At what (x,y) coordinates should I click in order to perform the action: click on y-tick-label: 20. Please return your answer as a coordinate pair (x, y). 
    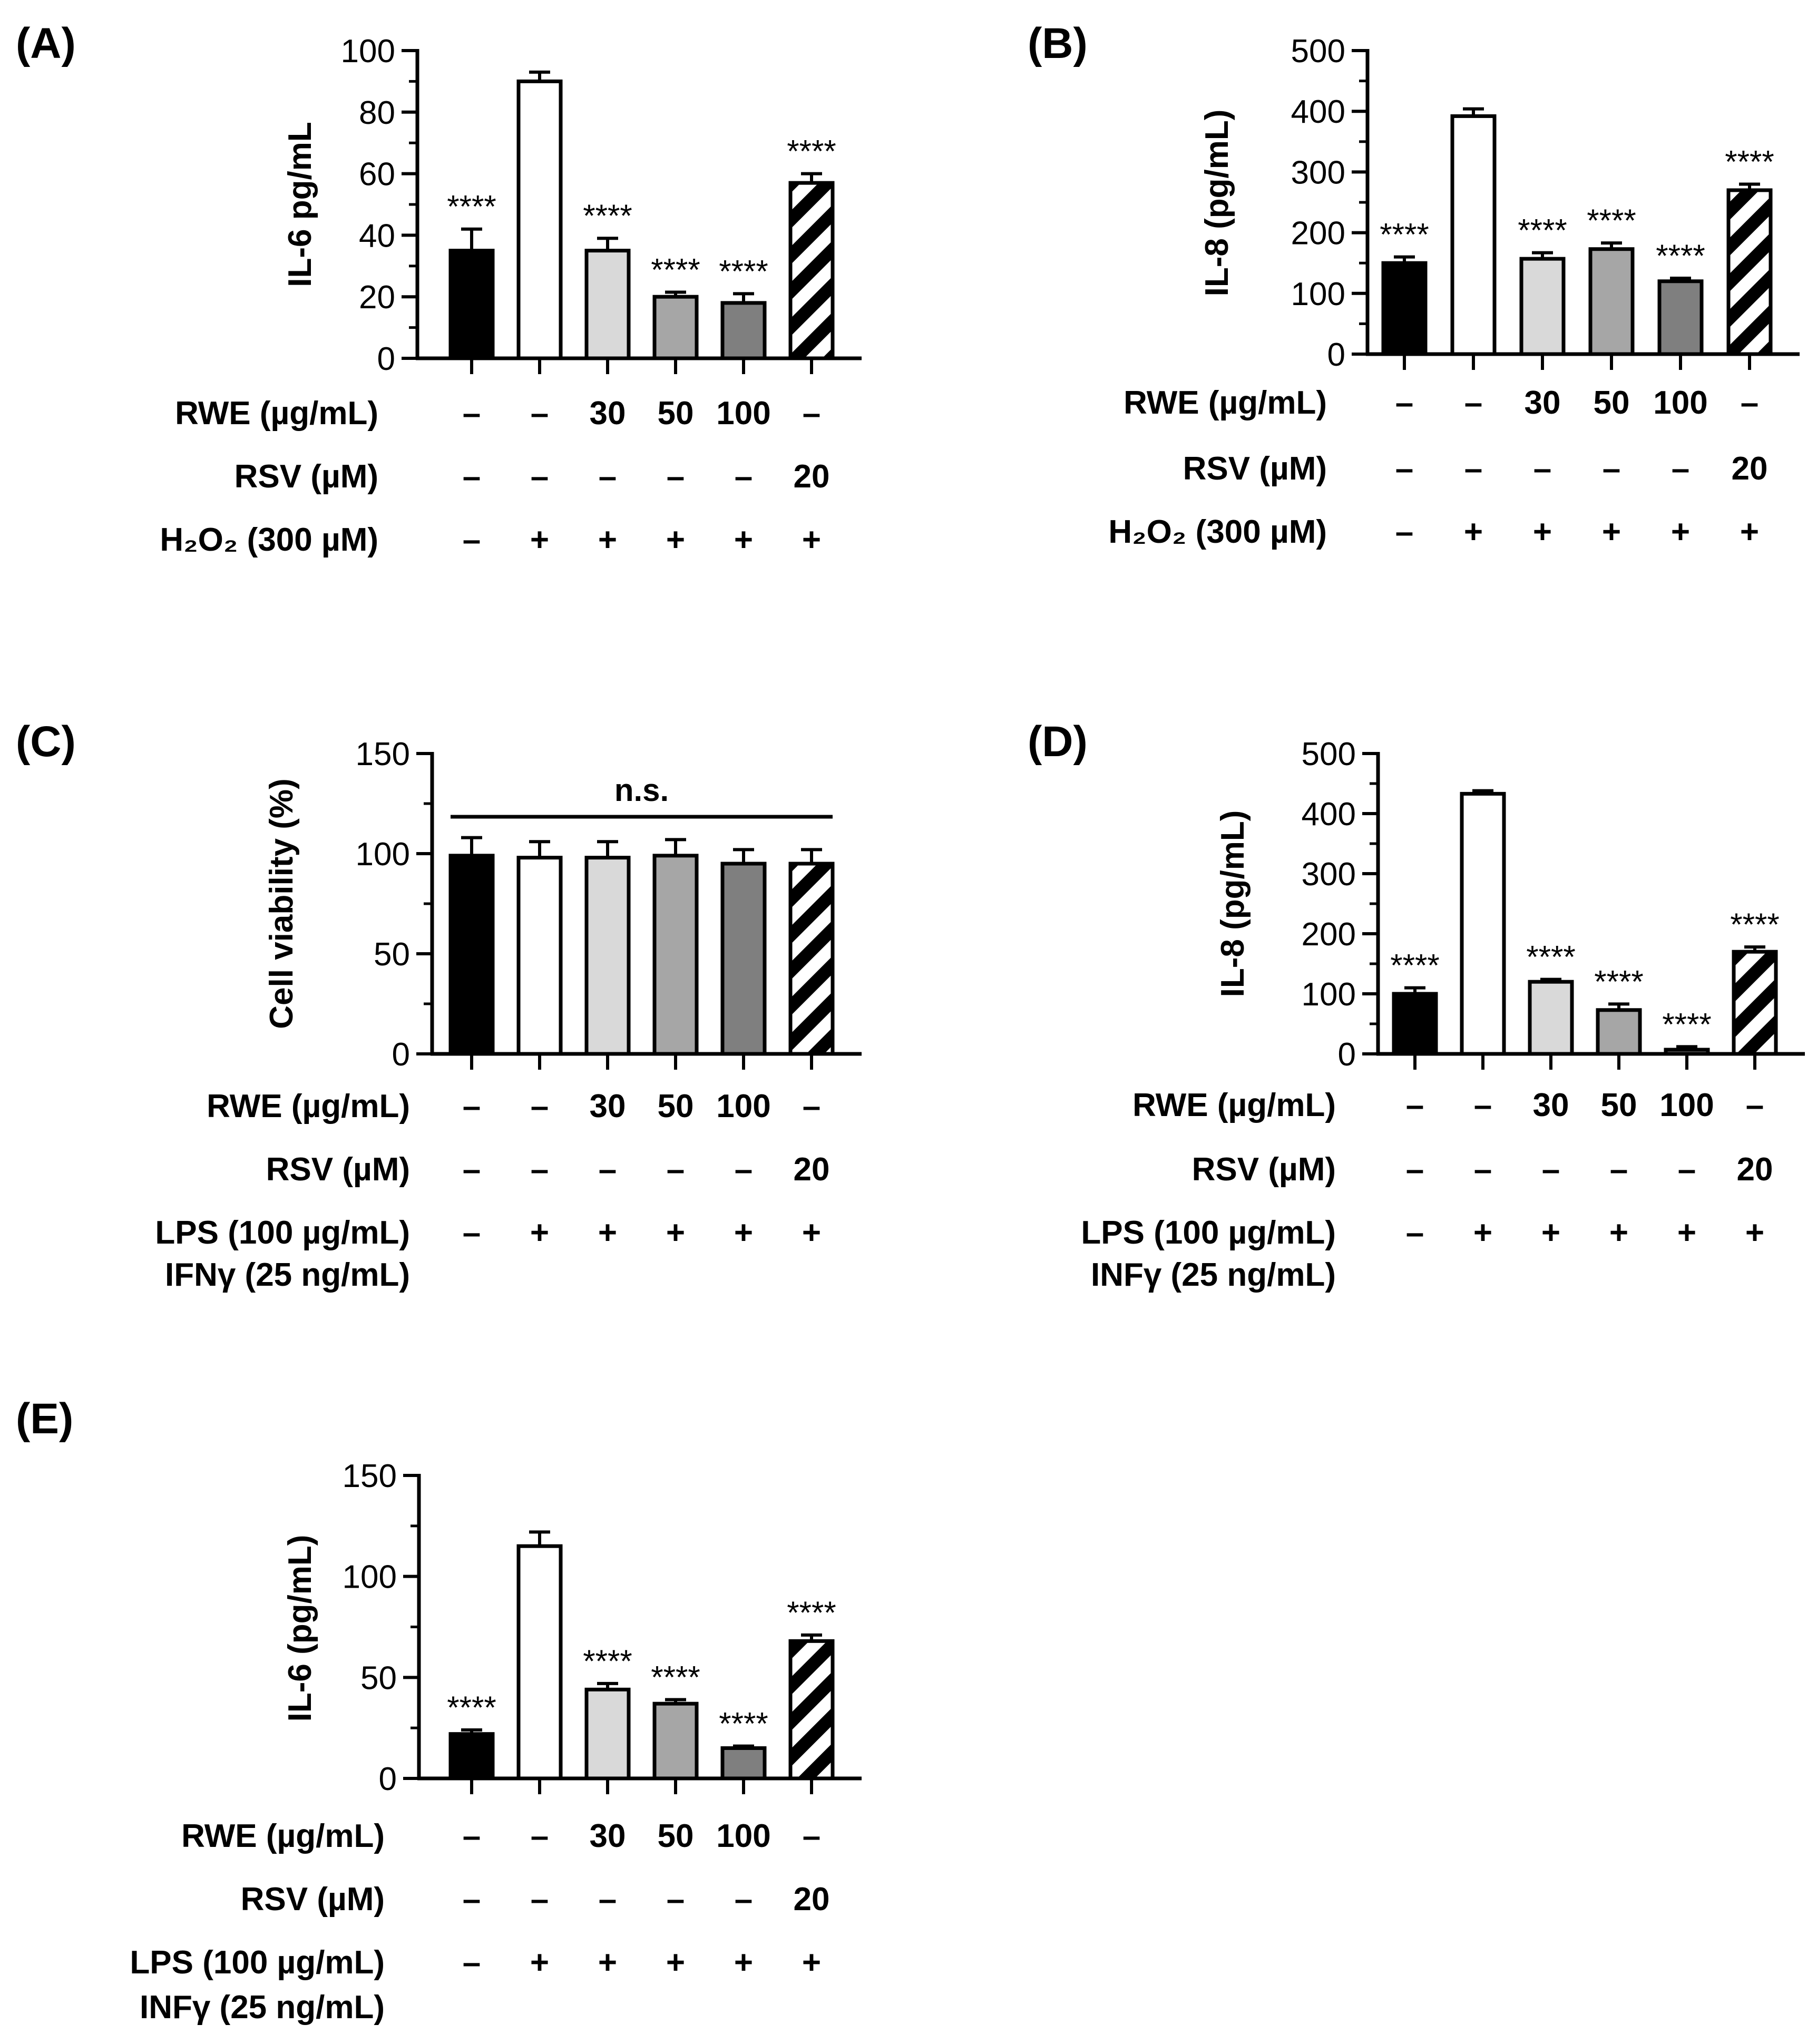
    Looking at the image, I should click on (377, 297).